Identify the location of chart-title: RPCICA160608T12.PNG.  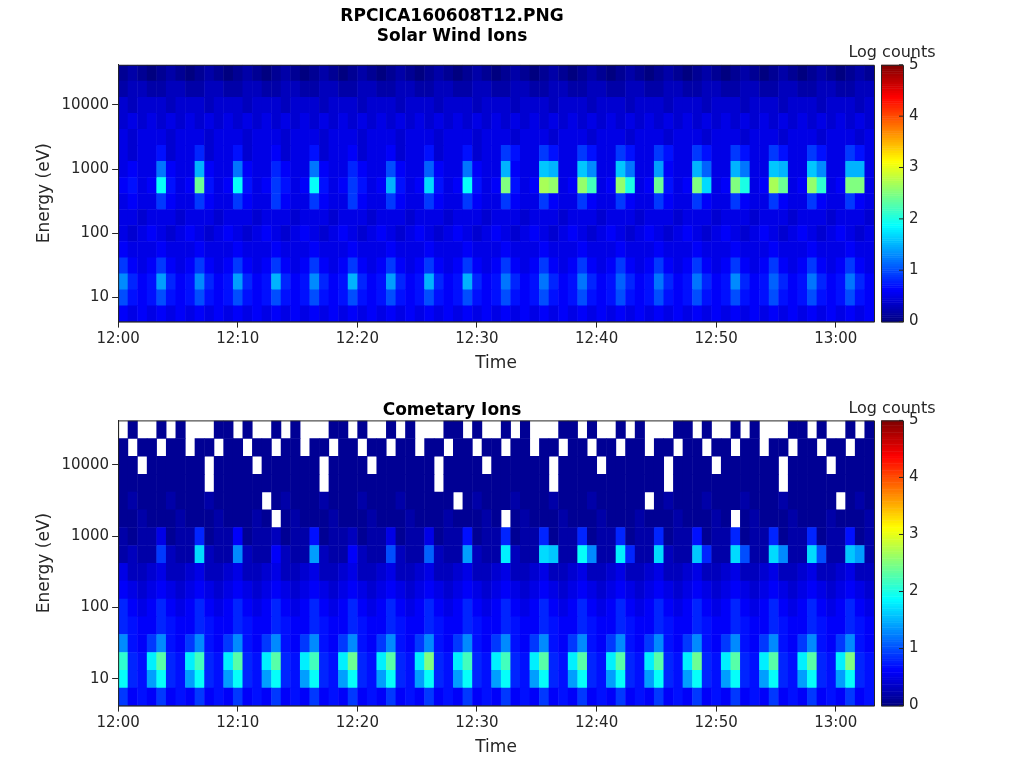
(452, 14).